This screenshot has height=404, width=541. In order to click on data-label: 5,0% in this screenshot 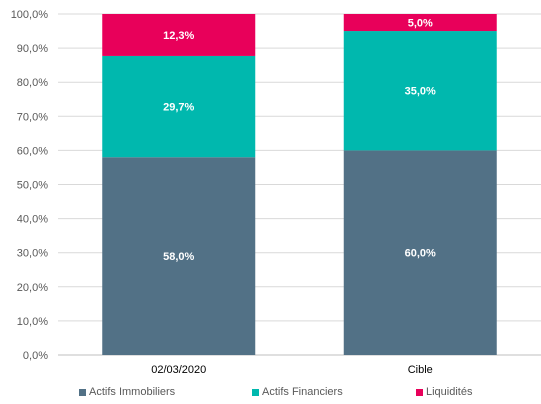, I will do `click(420, 24)`.